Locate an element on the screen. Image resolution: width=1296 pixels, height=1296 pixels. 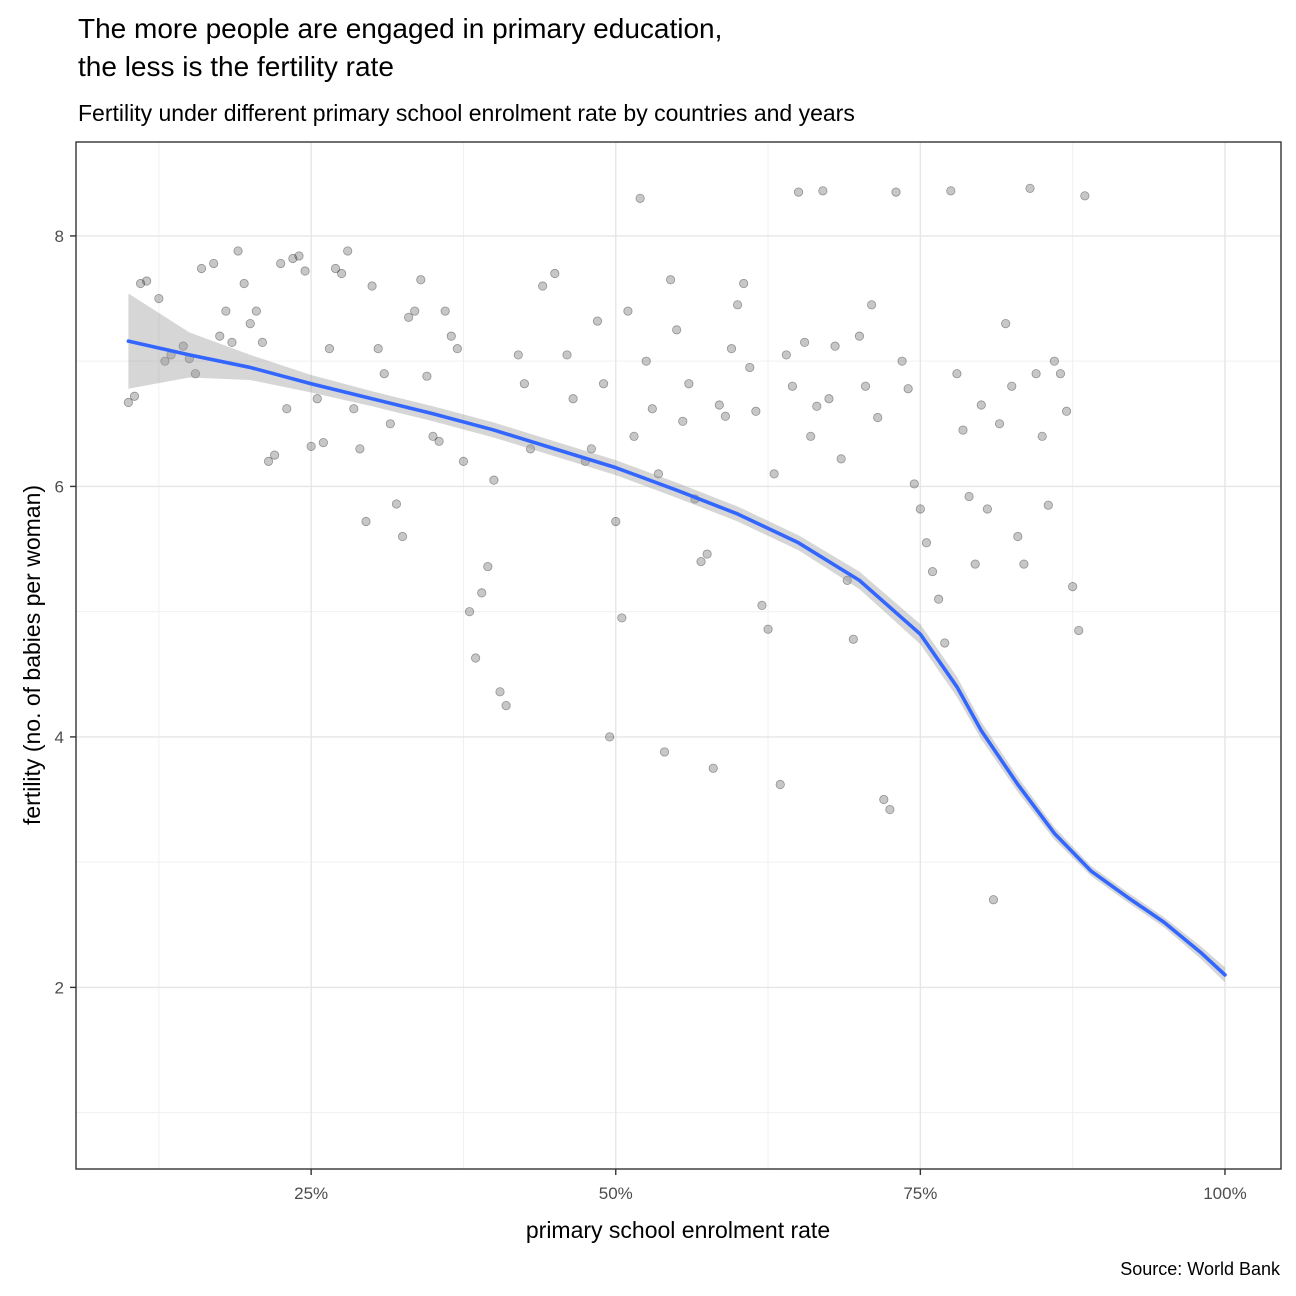
y-tick-label: 2 is located at coordinates (59, 987).